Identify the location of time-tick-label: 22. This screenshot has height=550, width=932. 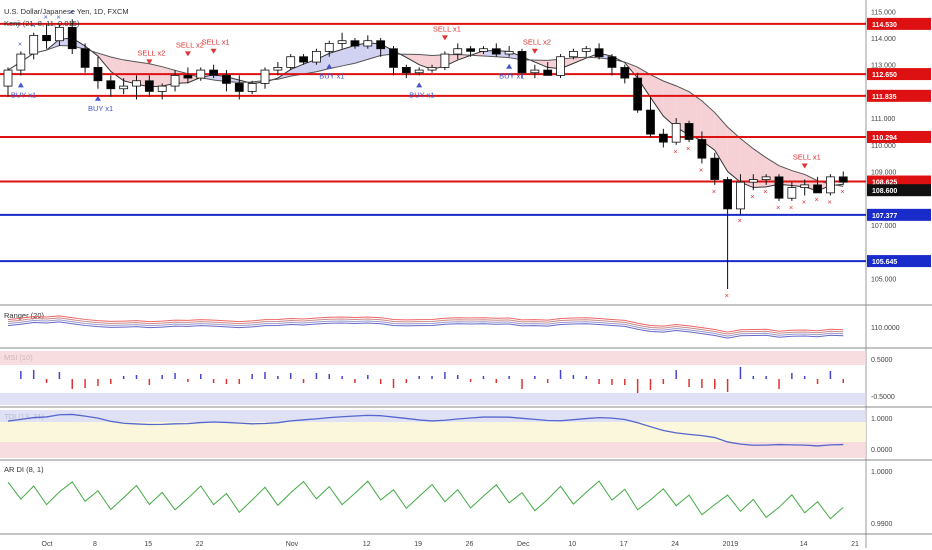
(200, 544).